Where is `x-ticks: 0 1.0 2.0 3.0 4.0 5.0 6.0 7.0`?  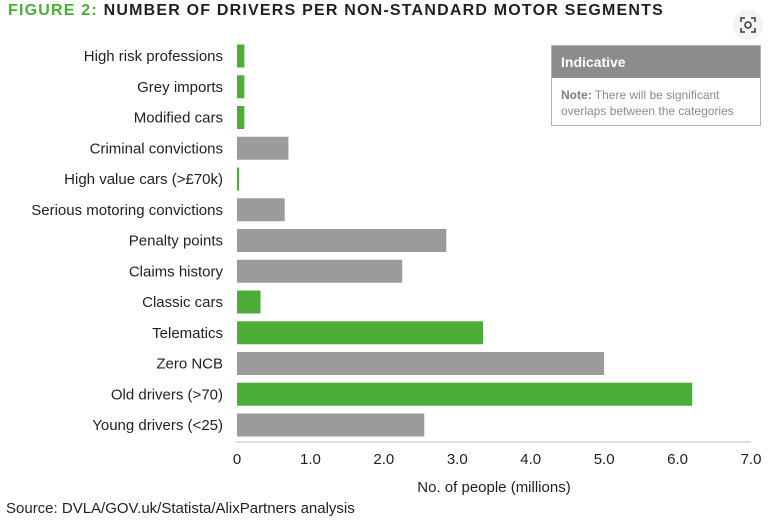 x-ticks: 0 1.0 2.0 3.0 4.0 5.0 6.0 7.0 is located at coordinates (497, 459).